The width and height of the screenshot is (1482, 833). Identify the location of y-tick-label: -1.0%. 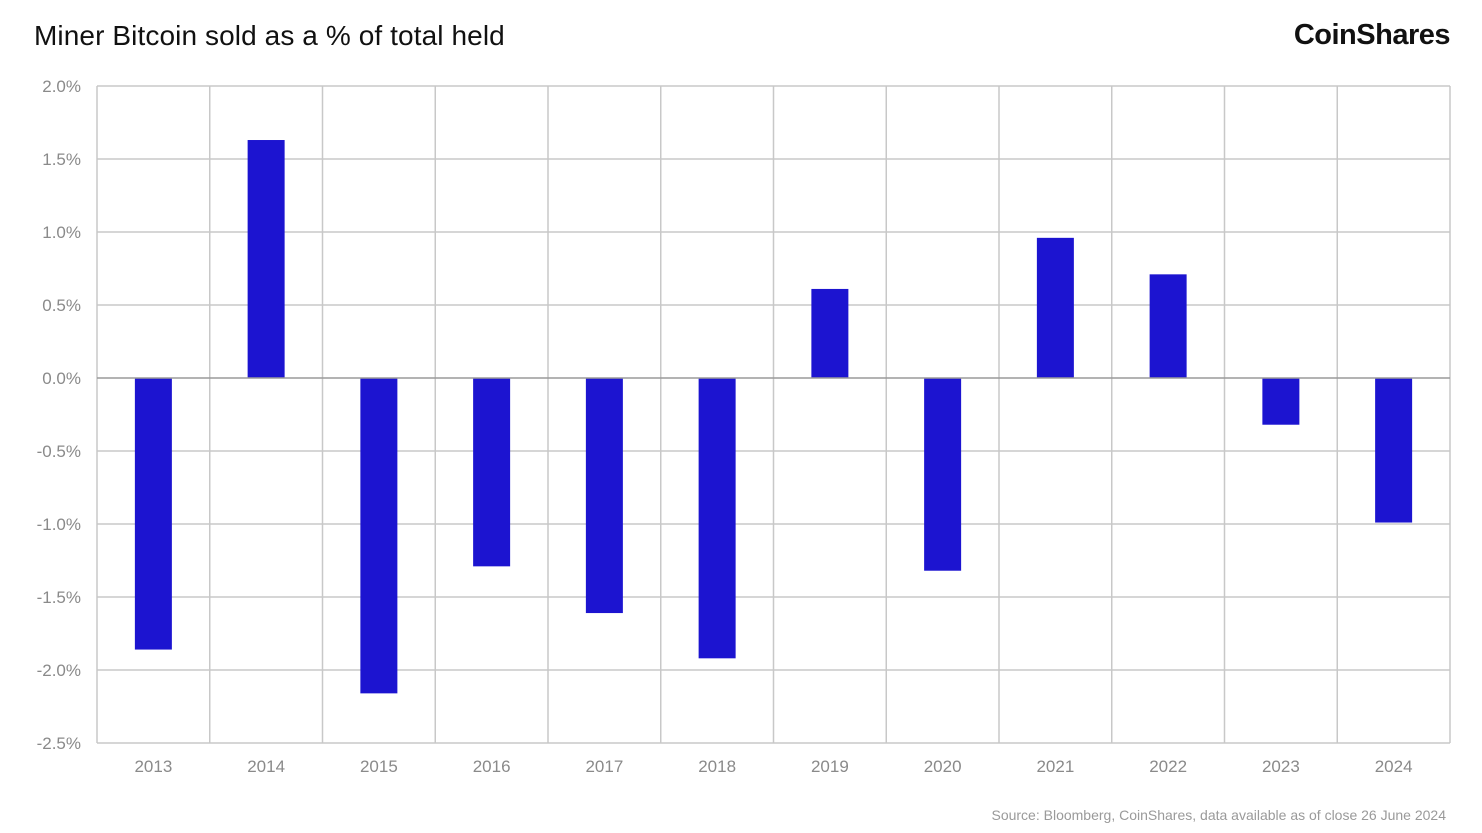
(59, 524).